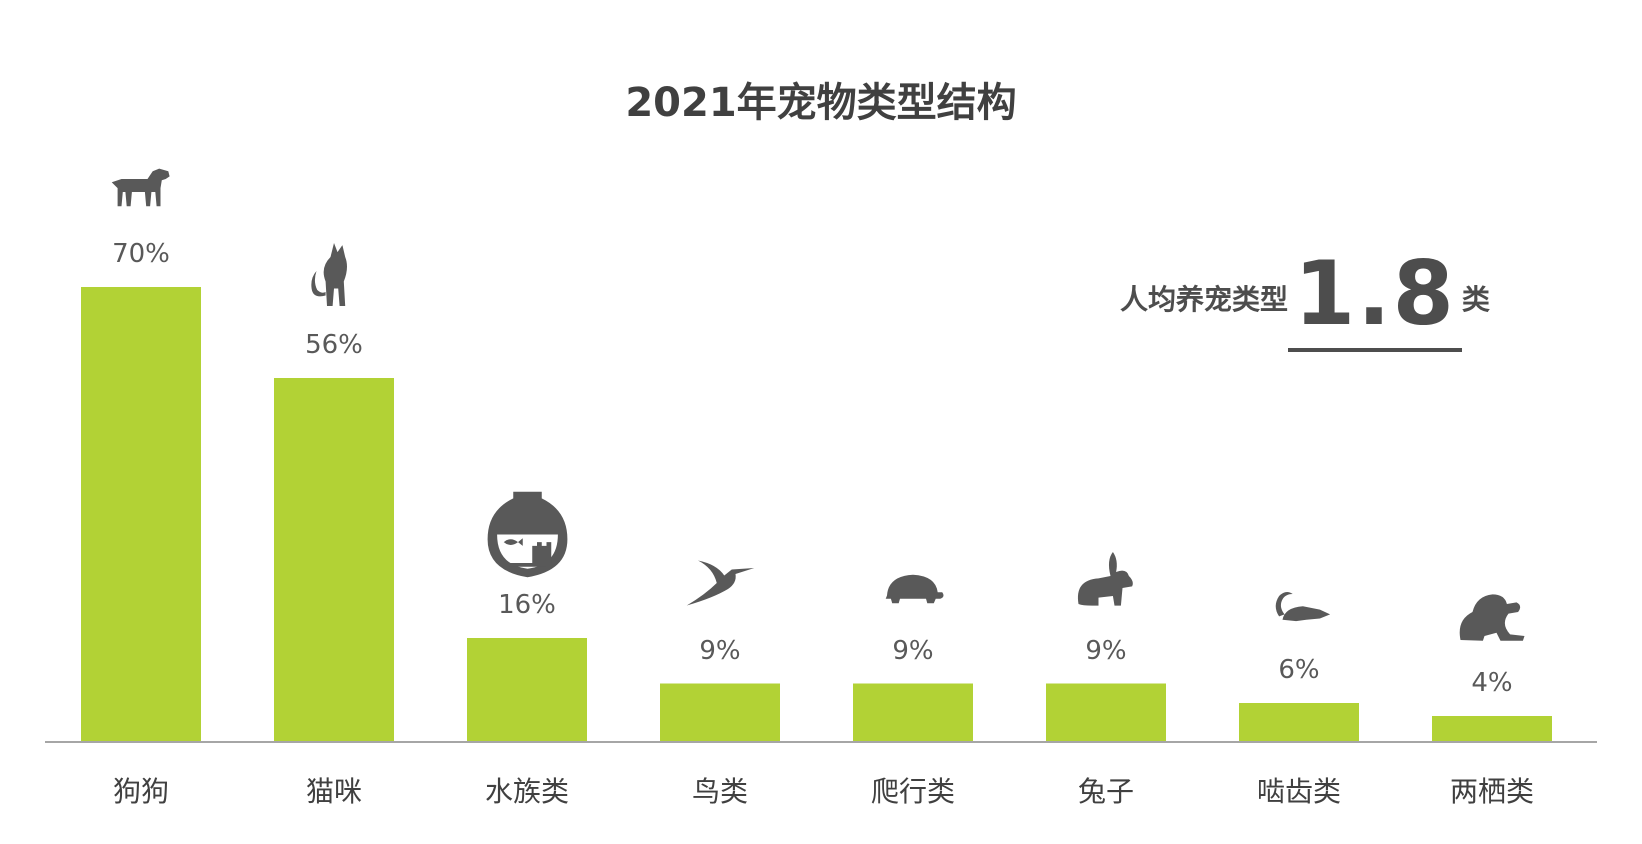 This screenshot has height=844, width=1642. Describe the element at coordinates (1299, 670) in the screenshot. I see `value-label: 6%` at that location.